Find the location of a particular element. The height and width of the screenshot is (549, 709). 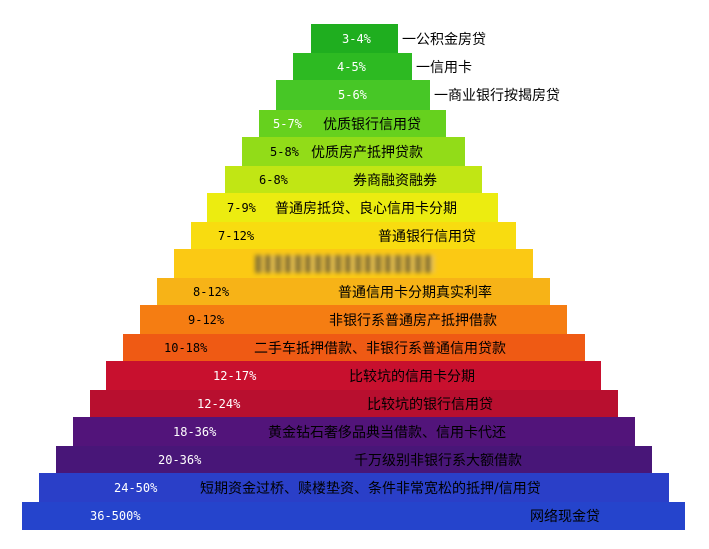

pyramid-tier: 36-500% 网络现金贷 is located at coordinates (353, 516).